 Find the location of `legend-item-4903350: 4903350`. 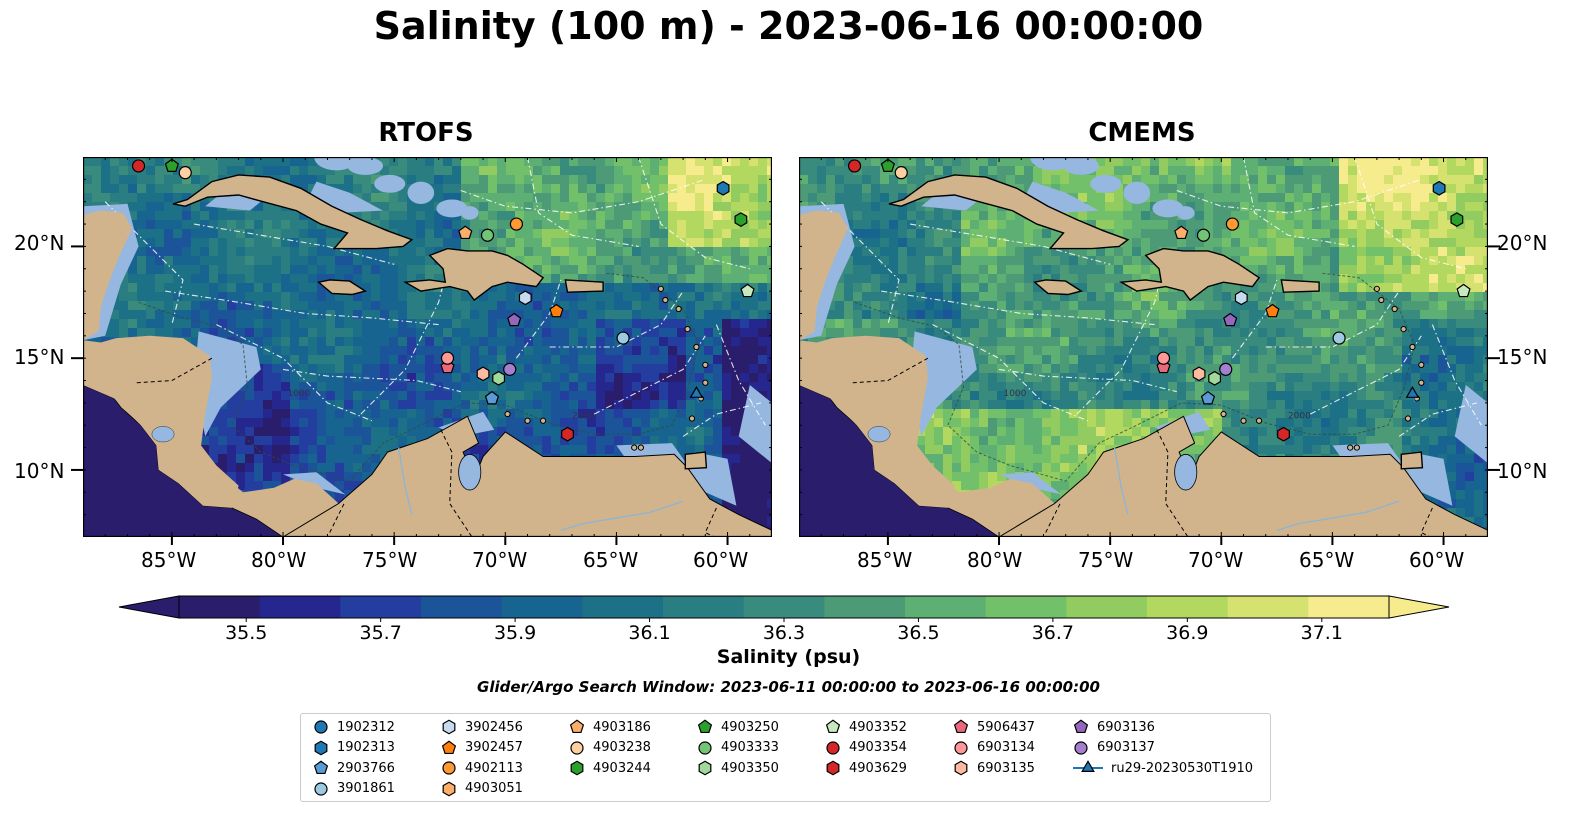

legend-item-4903350: 4903350 is located at coordinates (738, 768).